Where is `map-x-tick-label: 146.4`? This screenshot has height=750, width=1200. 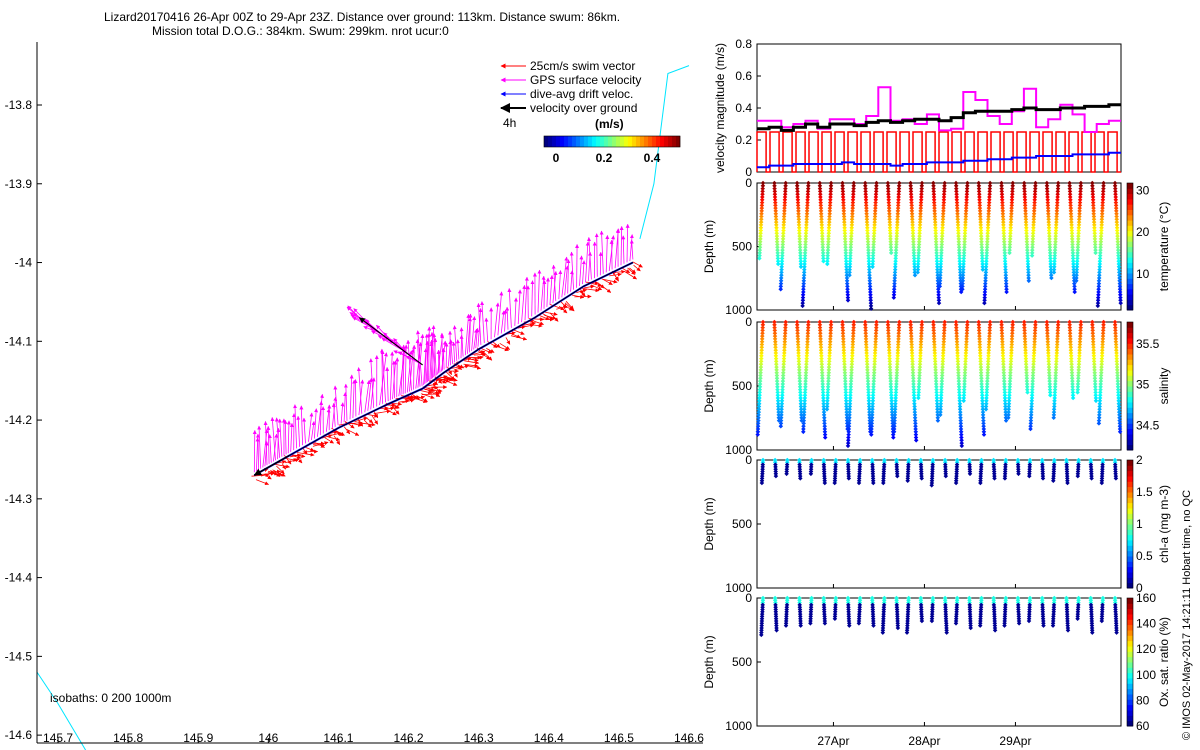
map-x-tick-label: 146.4 is located at coordinates (549, 738).